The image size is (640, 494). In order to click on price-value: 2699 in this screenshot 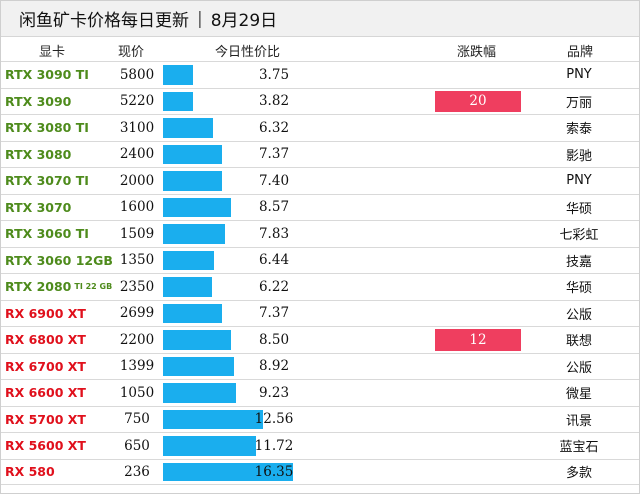, I will do `click(137, 313)`.